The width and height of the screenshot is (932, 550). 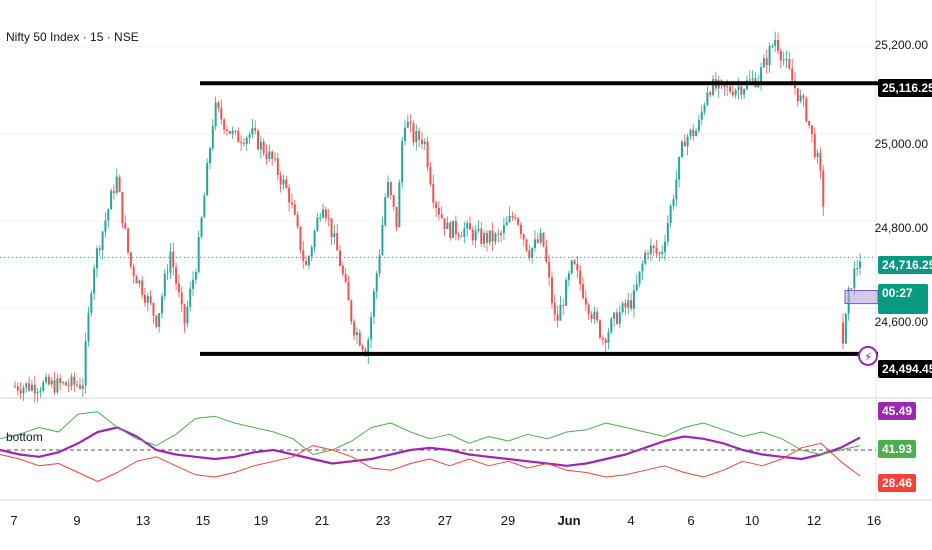 What do you see at coordinates (868, 355) in the screenshot?
I see `lightning-marker-icon` at bounding box center [868, 355].